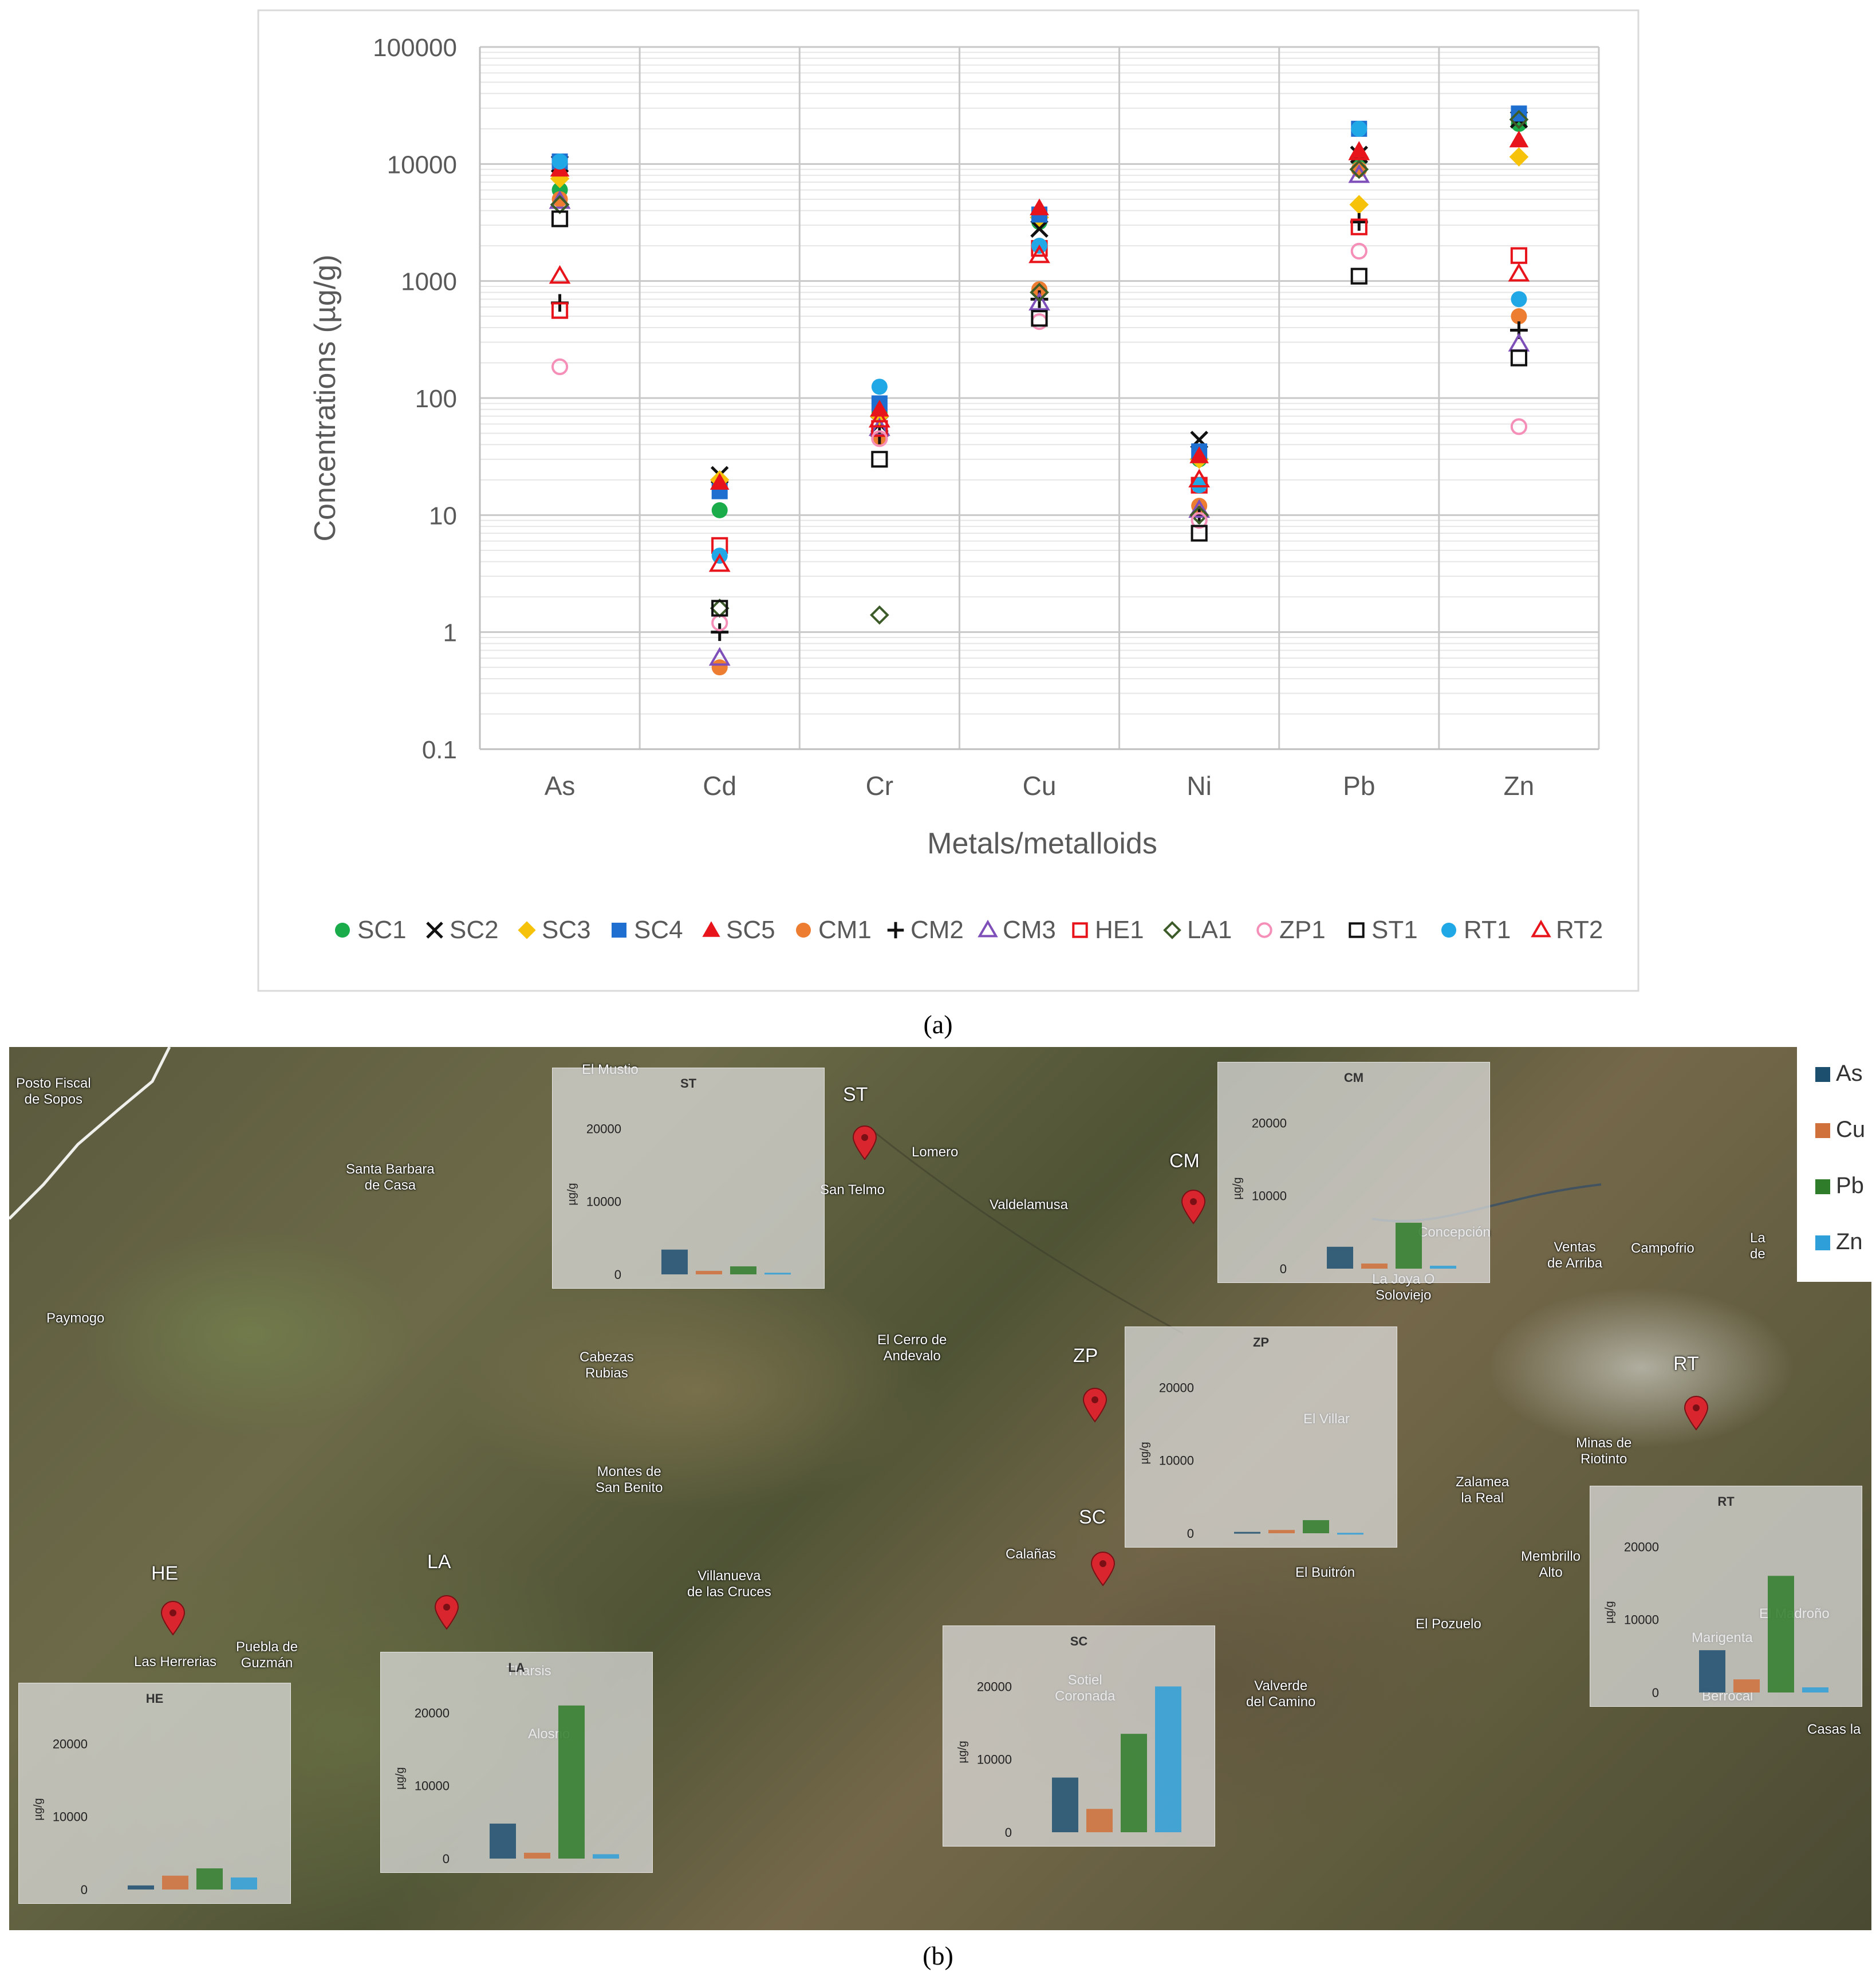  I want to click on y-tick-label: 1000, so click(429, 282).